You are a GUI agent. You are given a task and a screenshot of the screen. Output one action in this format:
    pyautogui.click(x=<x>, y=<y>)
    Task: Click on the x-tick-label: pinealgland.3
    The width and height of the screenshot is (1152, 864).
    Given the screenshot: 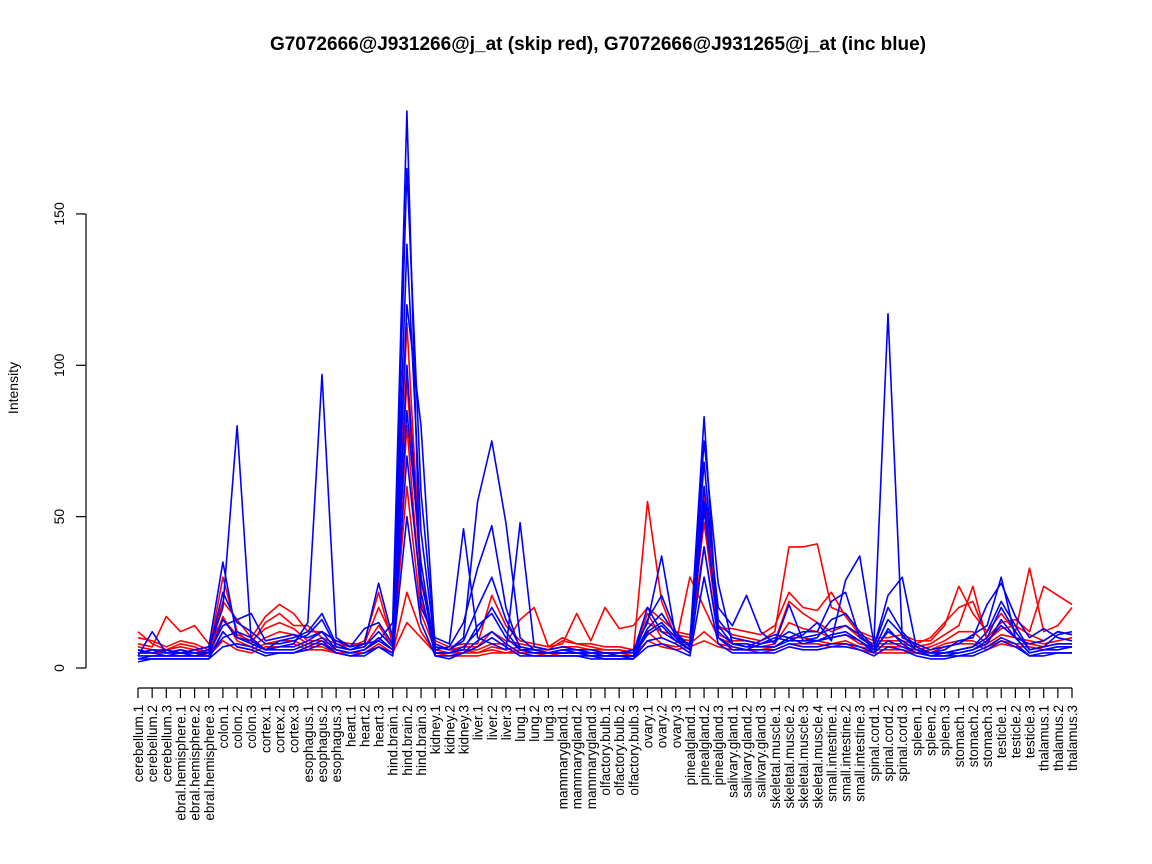 What is the action you would take?
    pyautogui.click(x=718, y=745)
    